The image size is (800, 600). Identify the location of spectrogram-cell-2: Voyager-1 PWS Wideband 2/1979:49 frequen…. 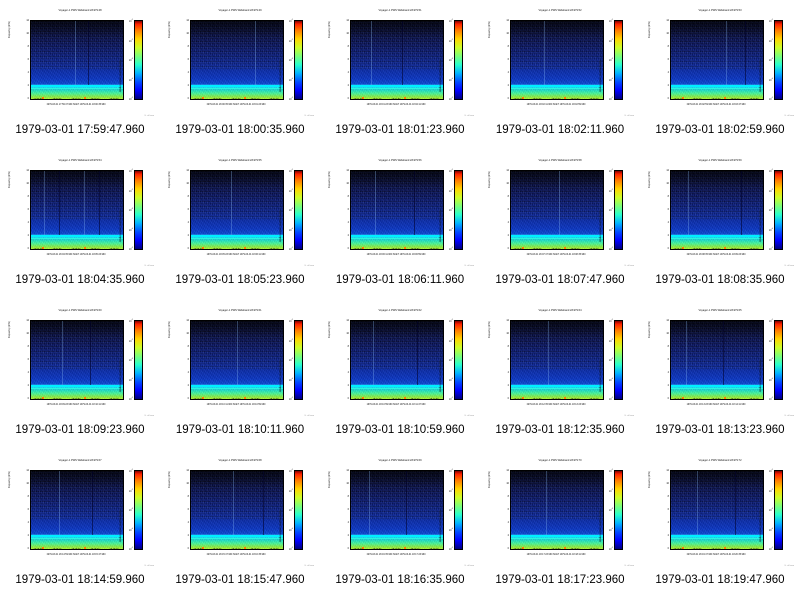
(240, 75).